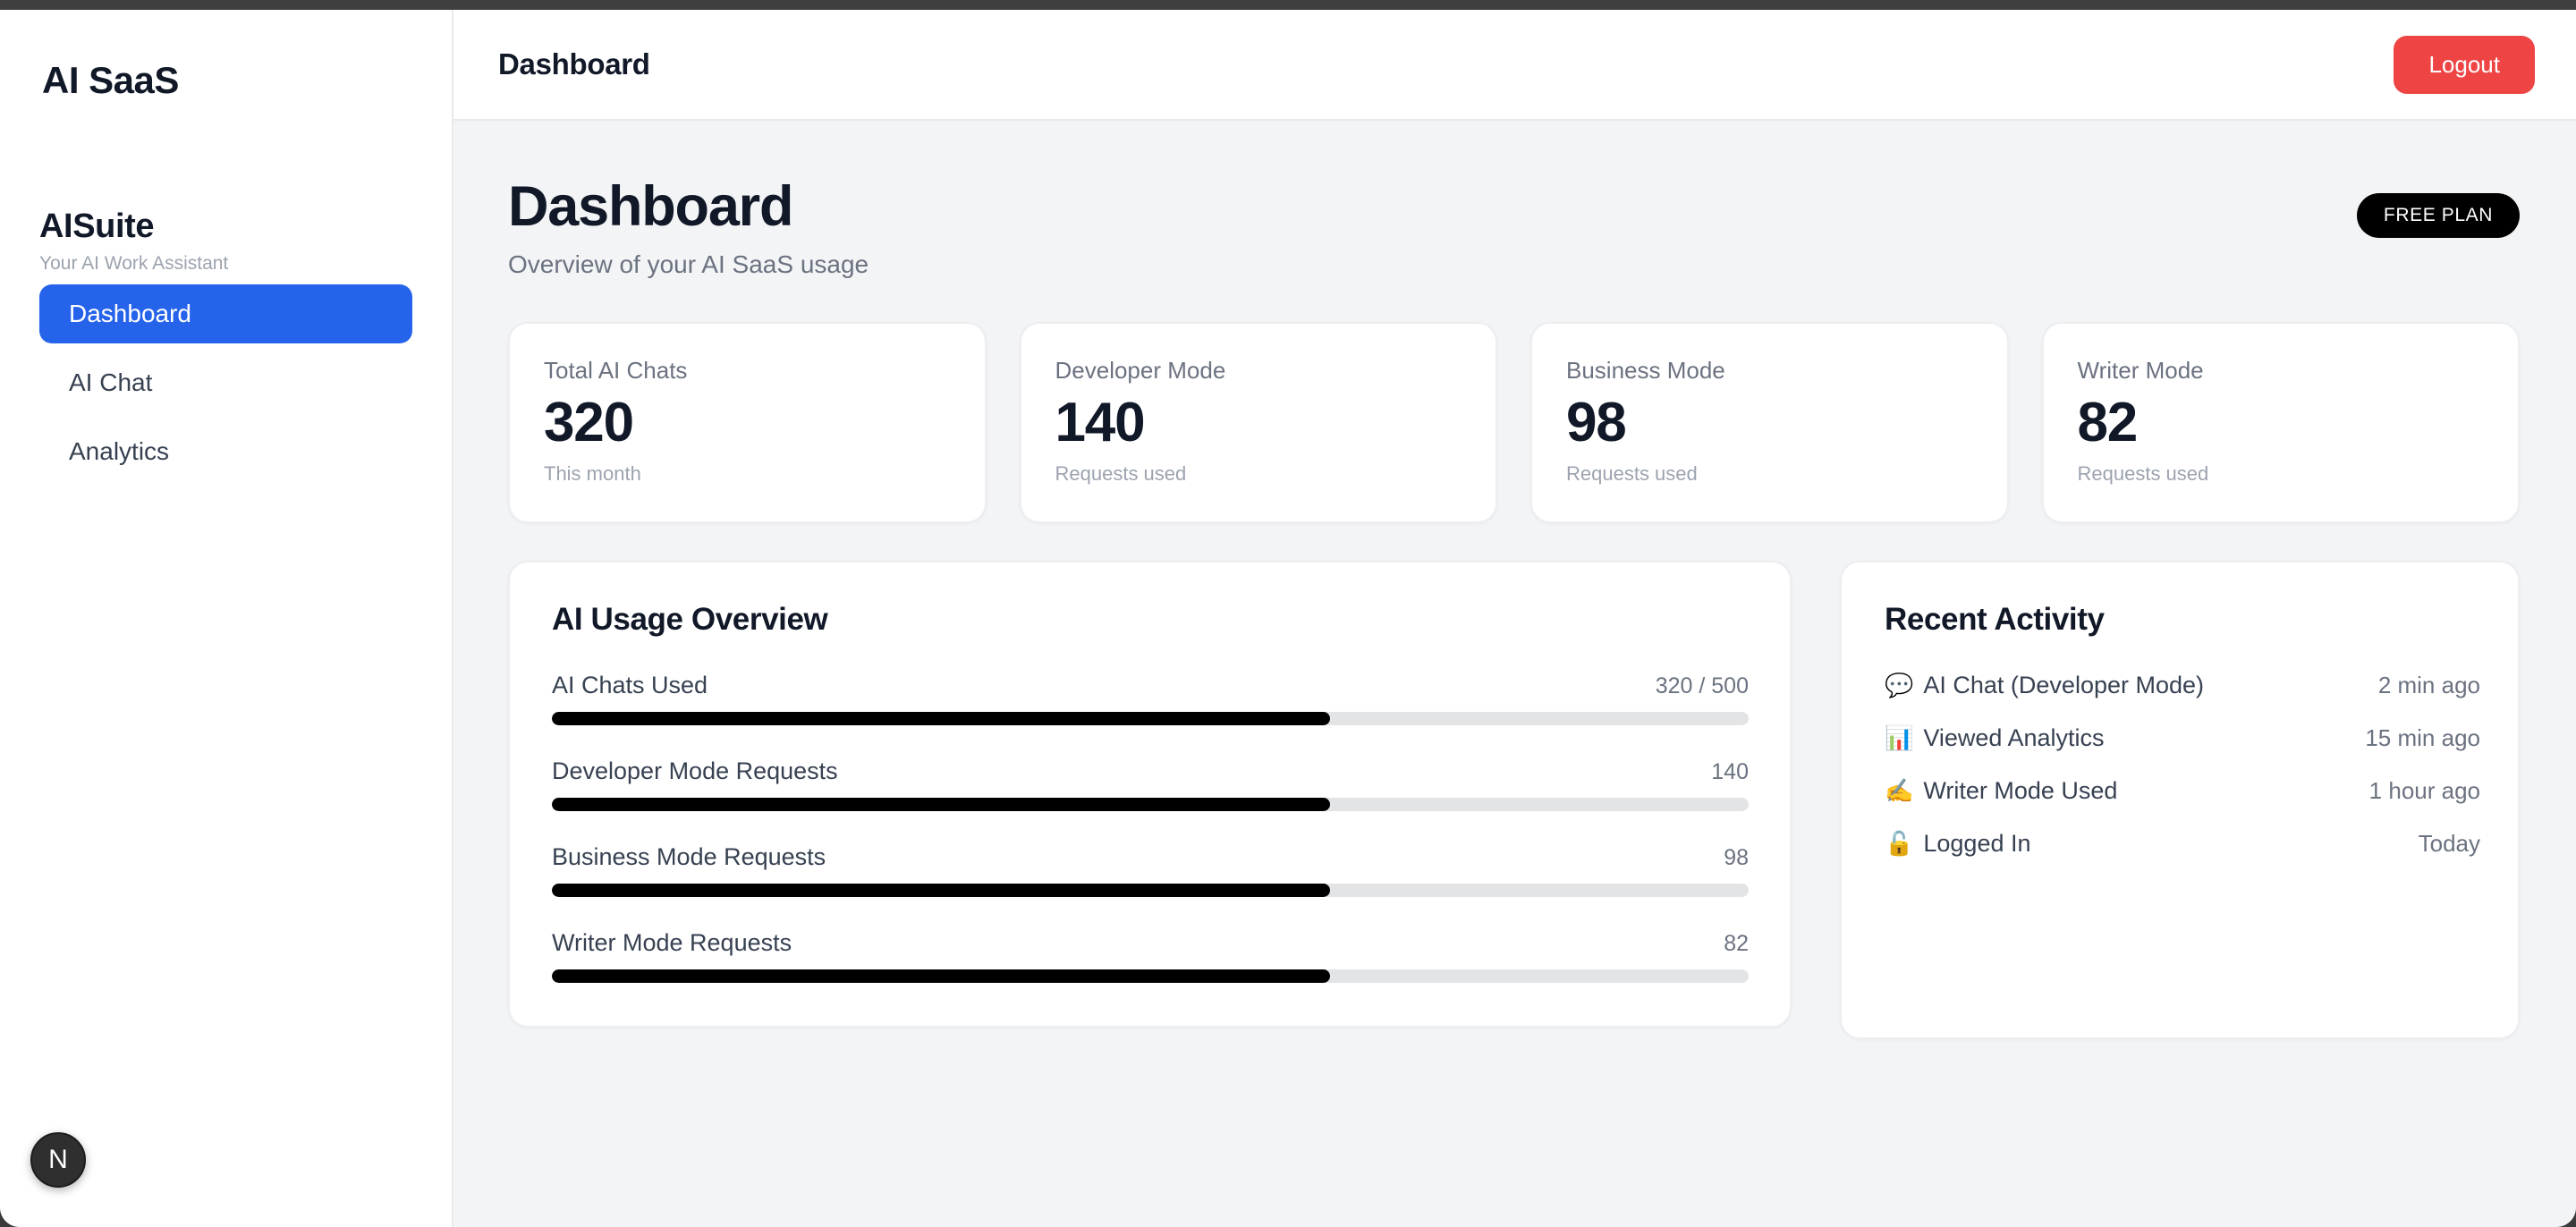  Describe the element at coordinates (119, 451) in the screenshot. I see `sidebar-item-analytics: Analytics` at that location.